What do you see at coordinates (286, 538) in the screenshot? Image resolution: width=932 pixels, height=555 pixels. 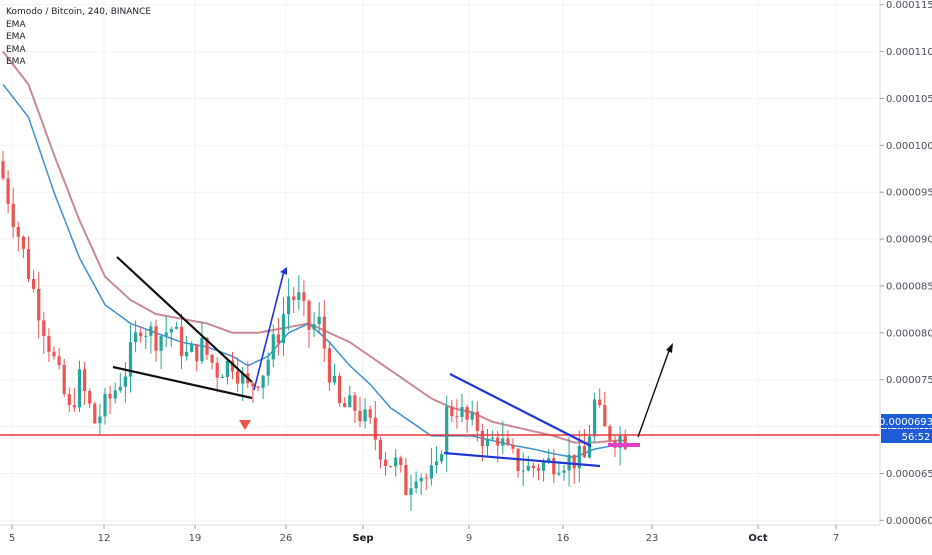 I see `time-tick-label: 26` at bounding box center [286, 538].